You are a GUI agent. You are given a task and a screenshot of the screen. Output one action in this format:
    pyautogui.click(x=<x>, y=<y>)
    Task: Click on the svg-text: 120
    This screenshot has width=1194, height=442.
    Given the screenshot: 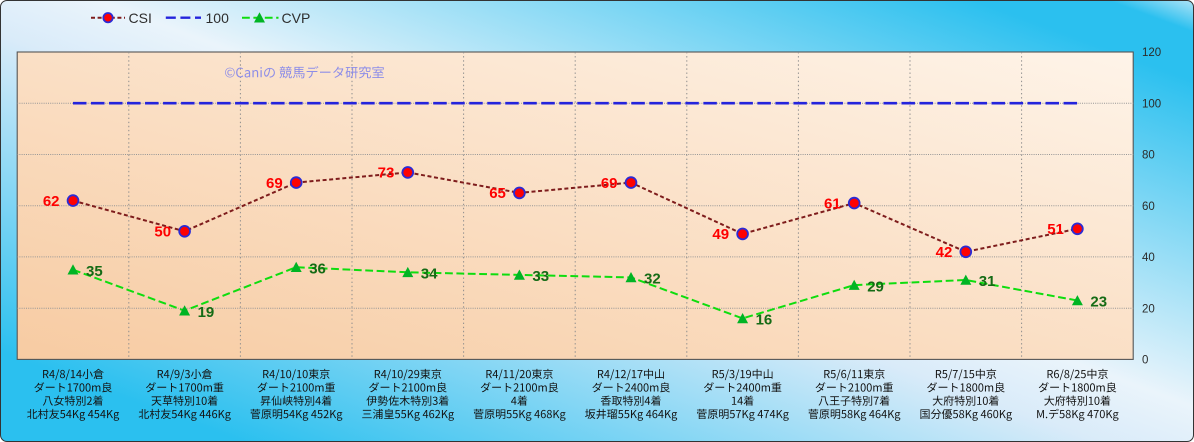 What is the action you would take?
    pyautogui.click(x=1151, y=53)
    